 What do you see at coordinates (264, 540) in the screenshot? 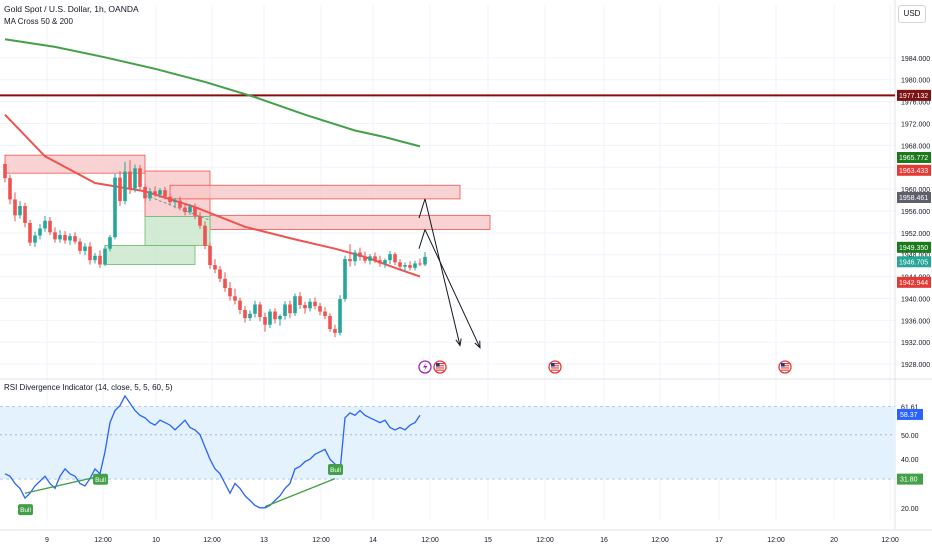
I see `time-tick-label: 13` at bounding box center [264, 540].